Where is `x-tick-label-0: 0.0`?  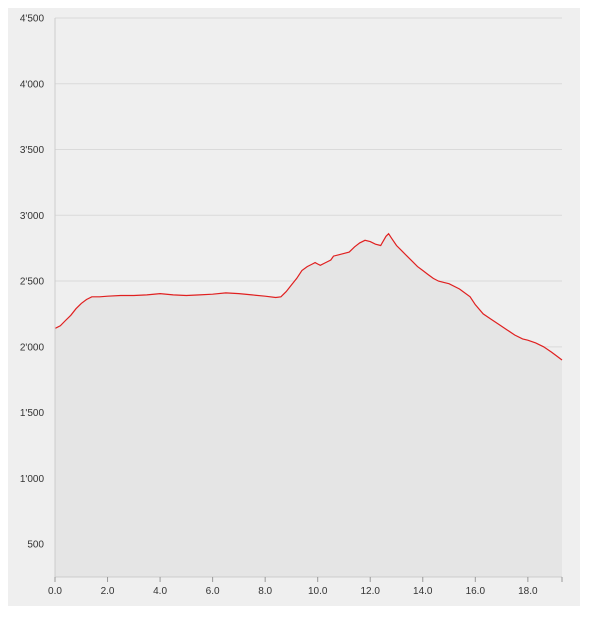 x-tick-label-0: 0.0 is located at coordinates (55, 591).